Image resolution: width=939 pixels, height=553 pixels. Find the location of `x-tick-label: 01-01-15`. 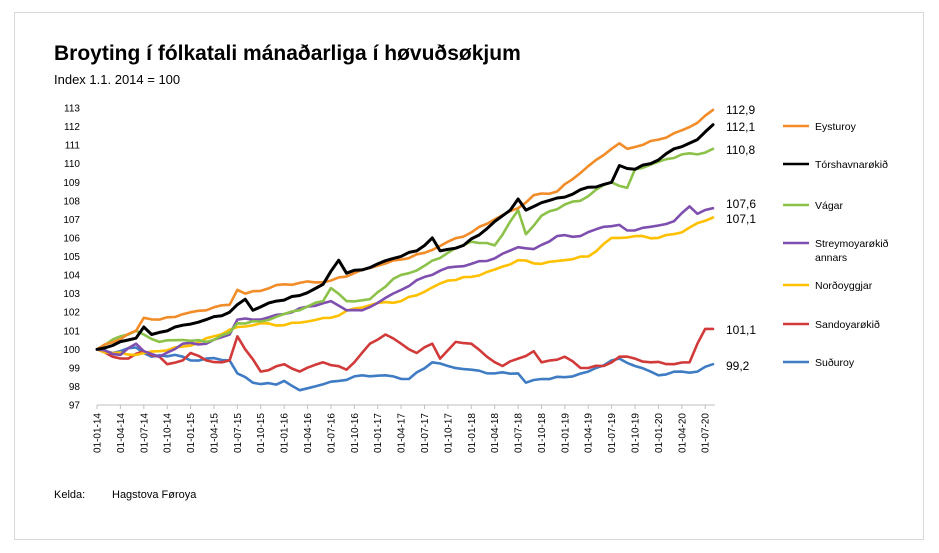

x-tick-label: 01-01-15 is located at coordinates (191, 433).